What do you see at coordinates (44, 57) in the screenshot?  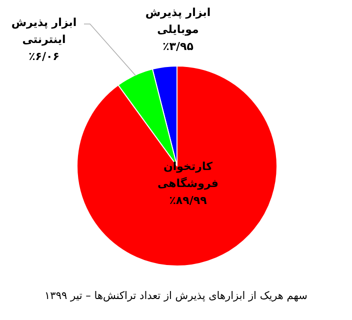 I see `data-label: ٪۶/۰۶` at bounding box center [44, 57].